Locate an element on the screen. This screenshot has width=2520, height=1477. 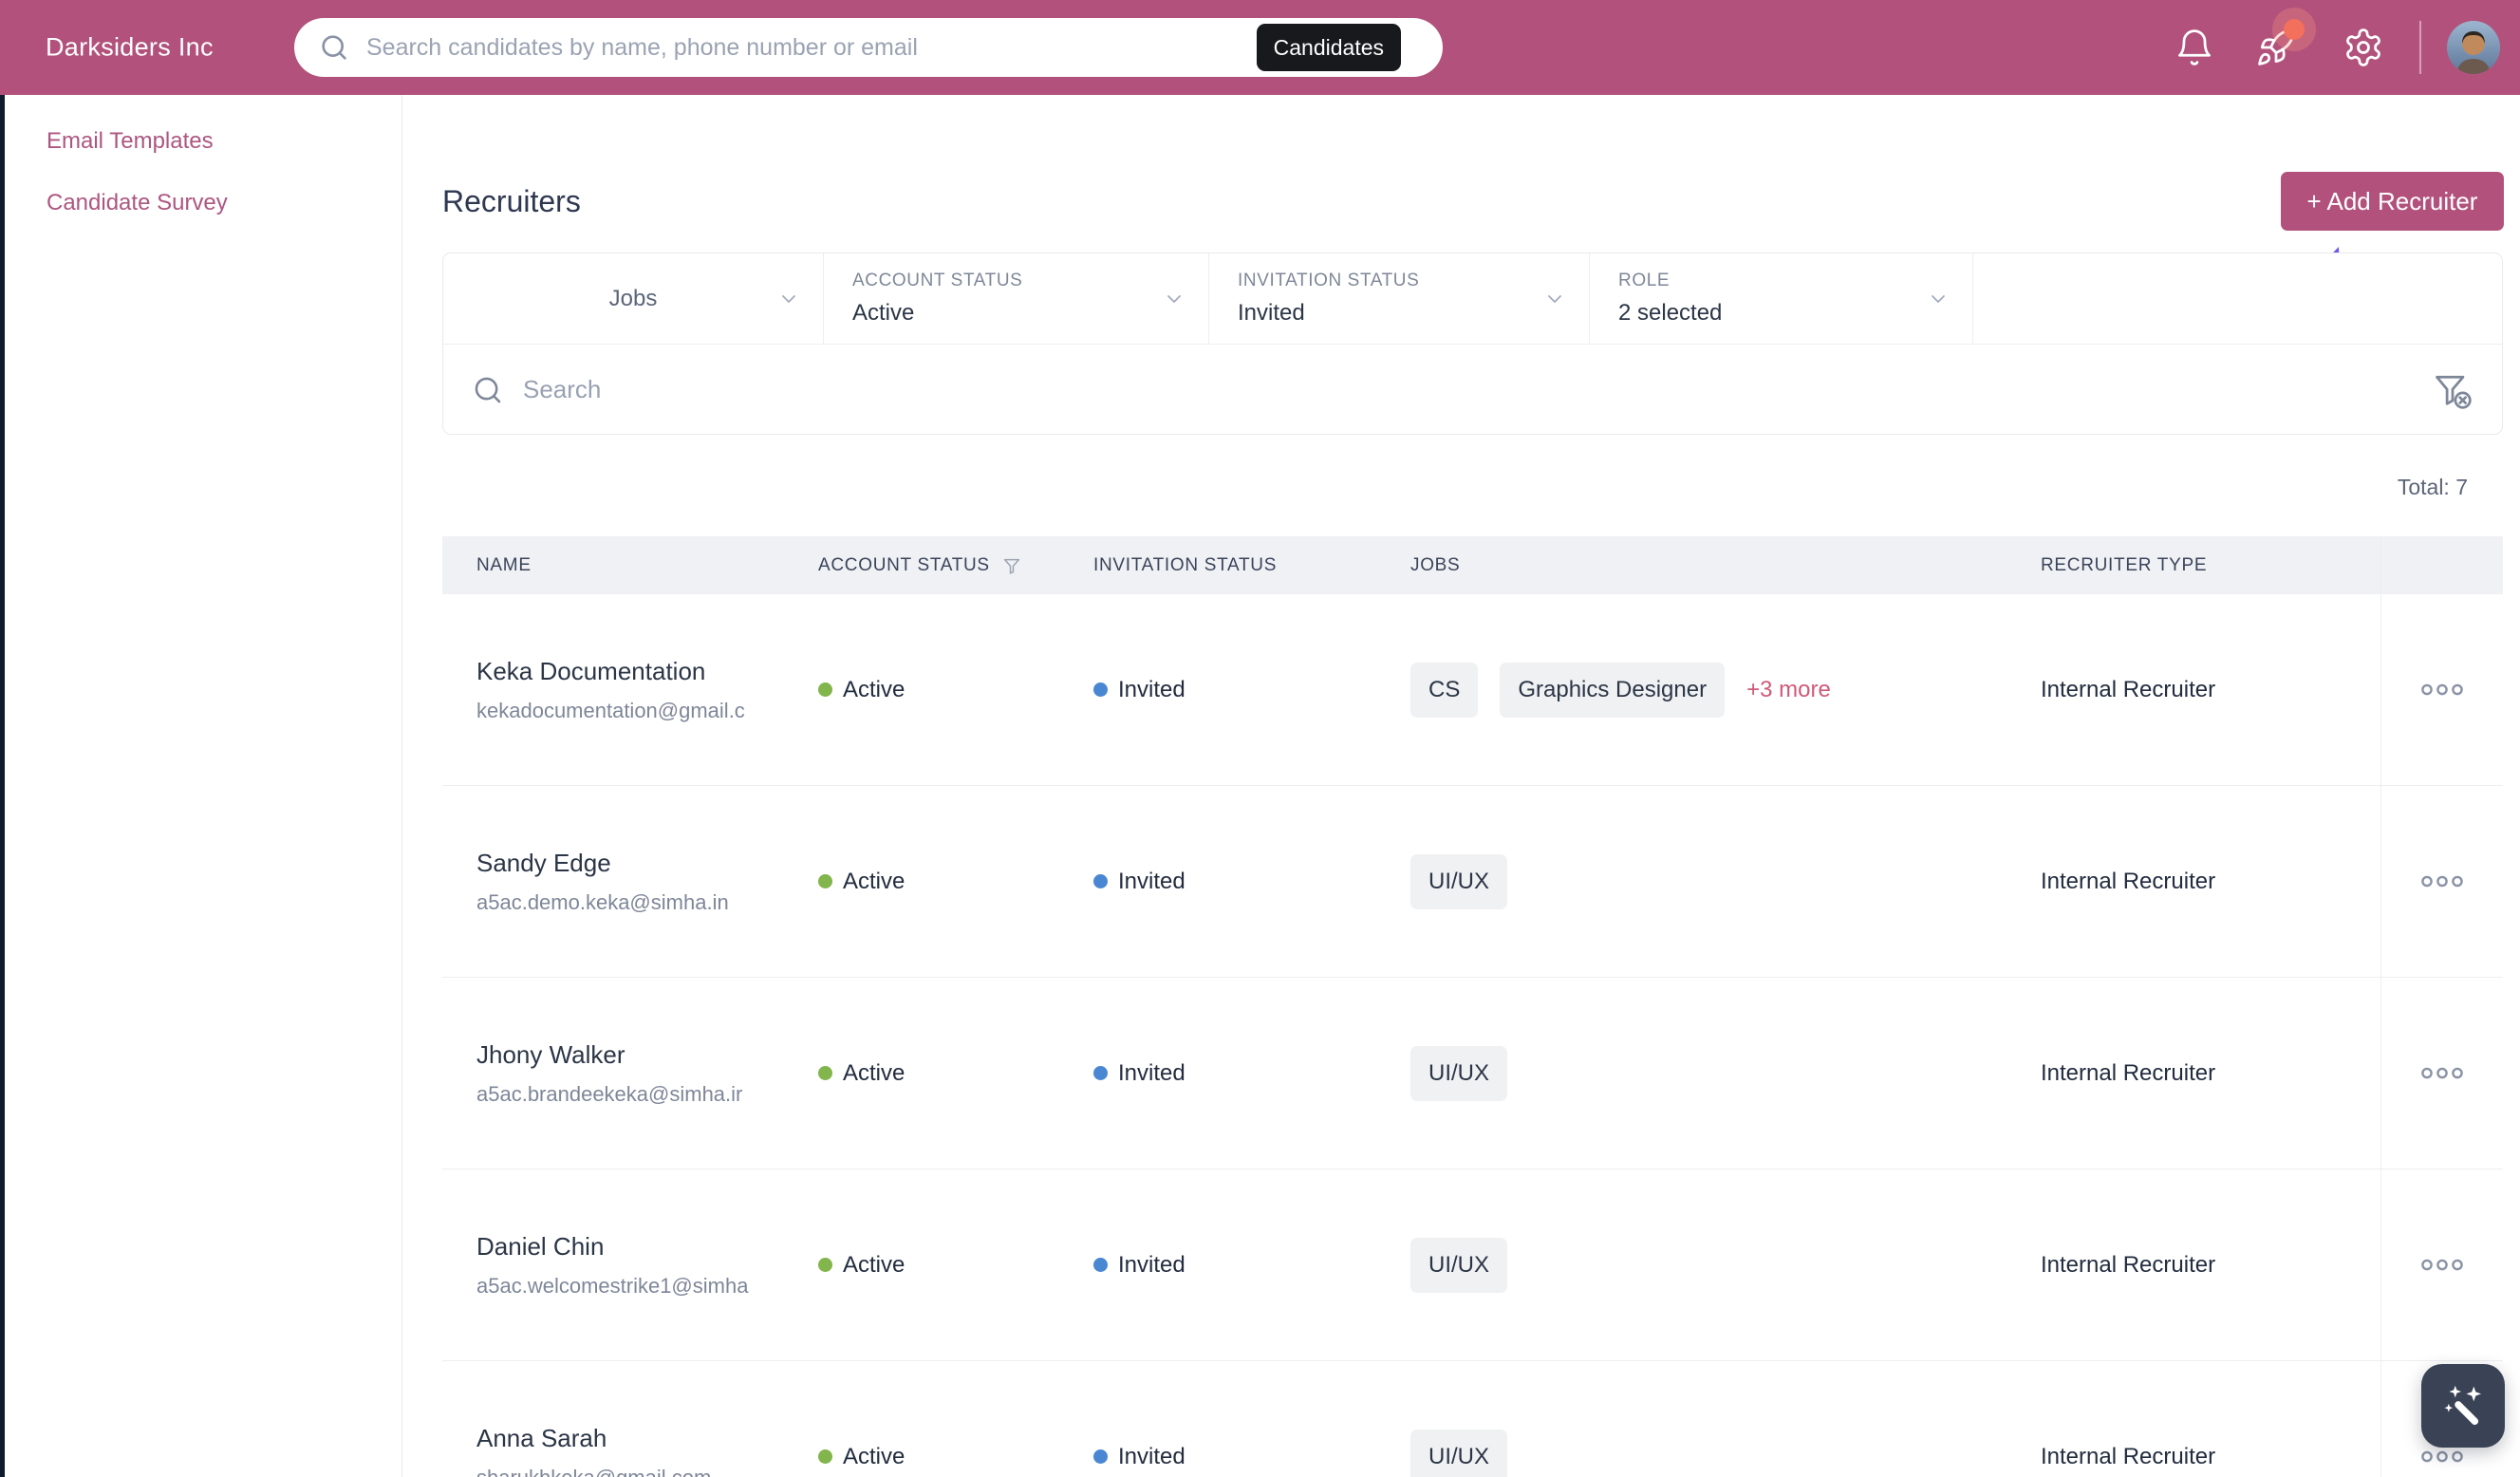
more-jobs-link: +3 more is located at coordinates (1788, 689).